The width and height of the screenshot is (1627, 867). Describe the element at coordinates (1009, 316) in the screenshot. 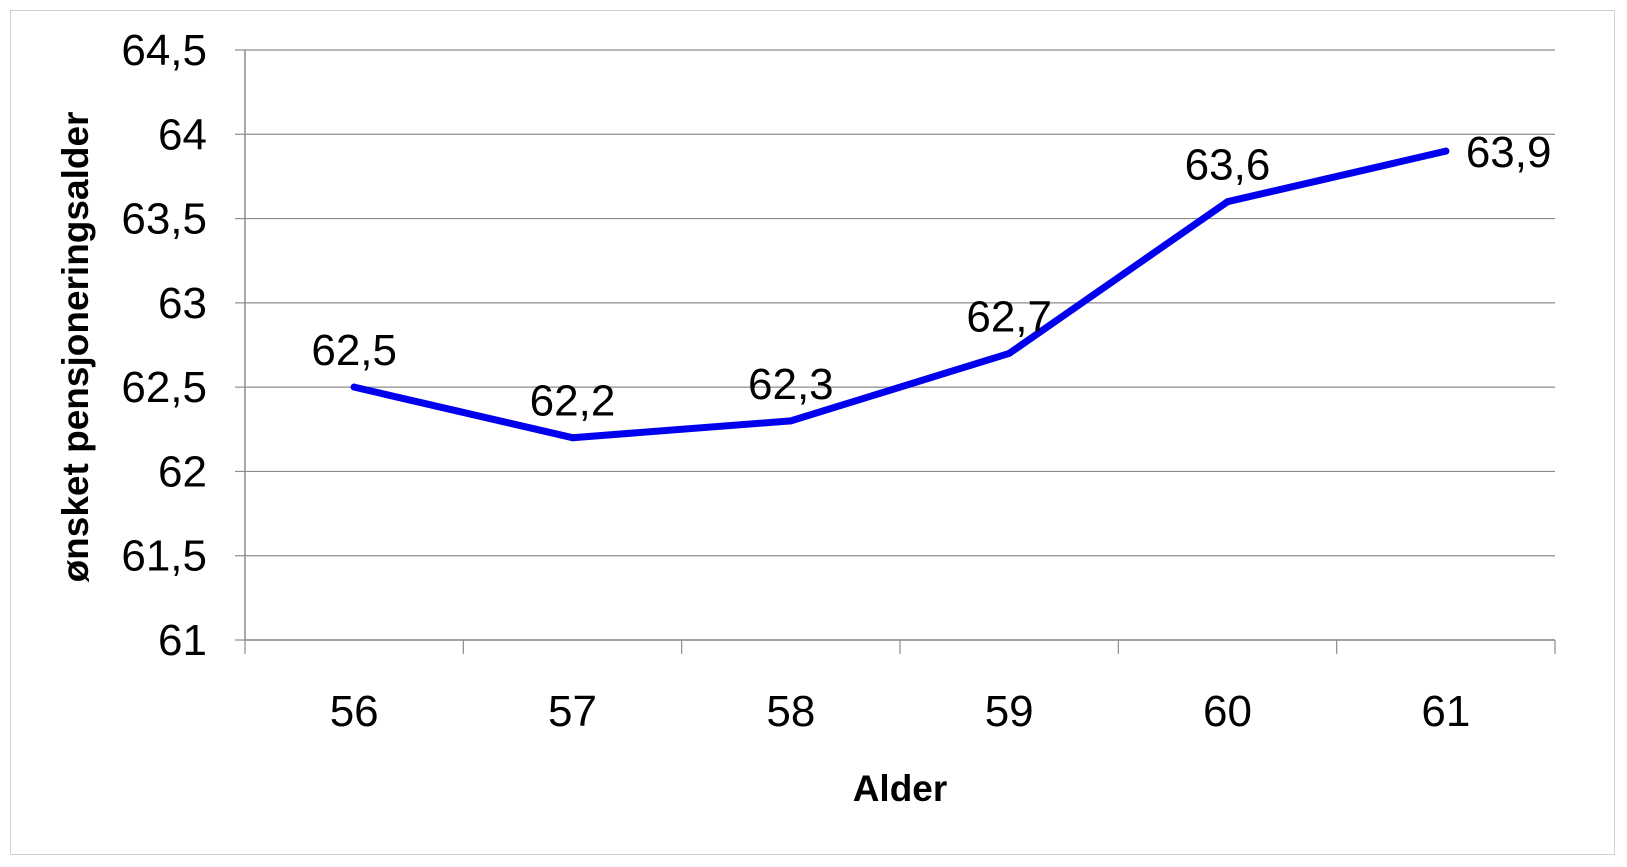

I see `data-label: 62,7` at that location.